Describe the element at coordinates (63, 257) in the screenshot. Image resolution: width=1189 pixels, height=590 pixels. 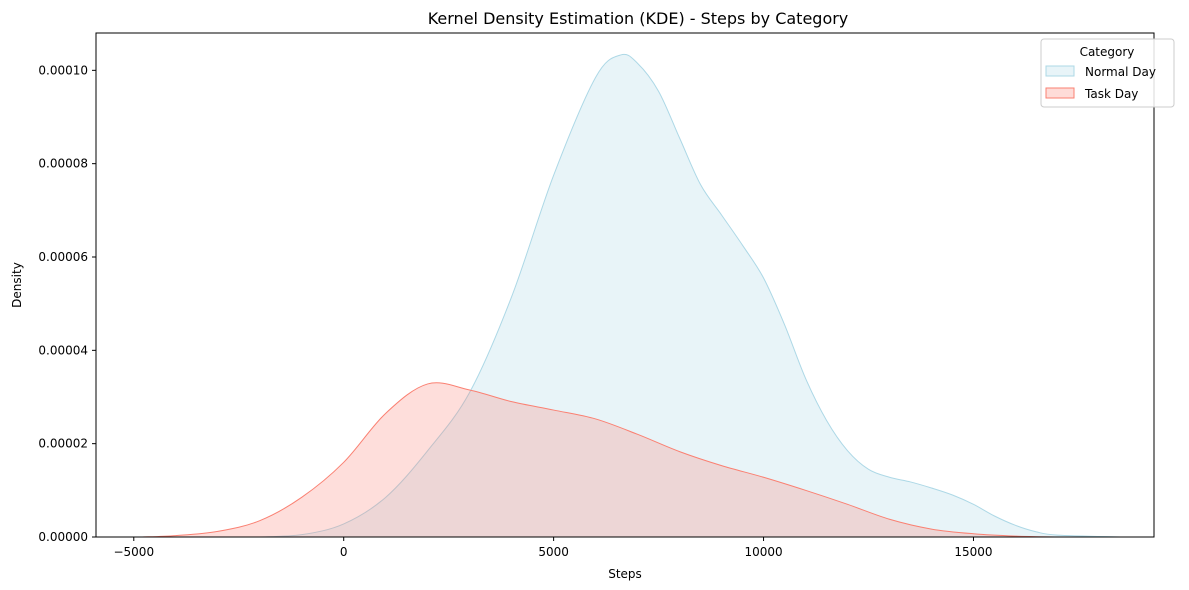
I see `y-tick-label: 0.00006` at that location.